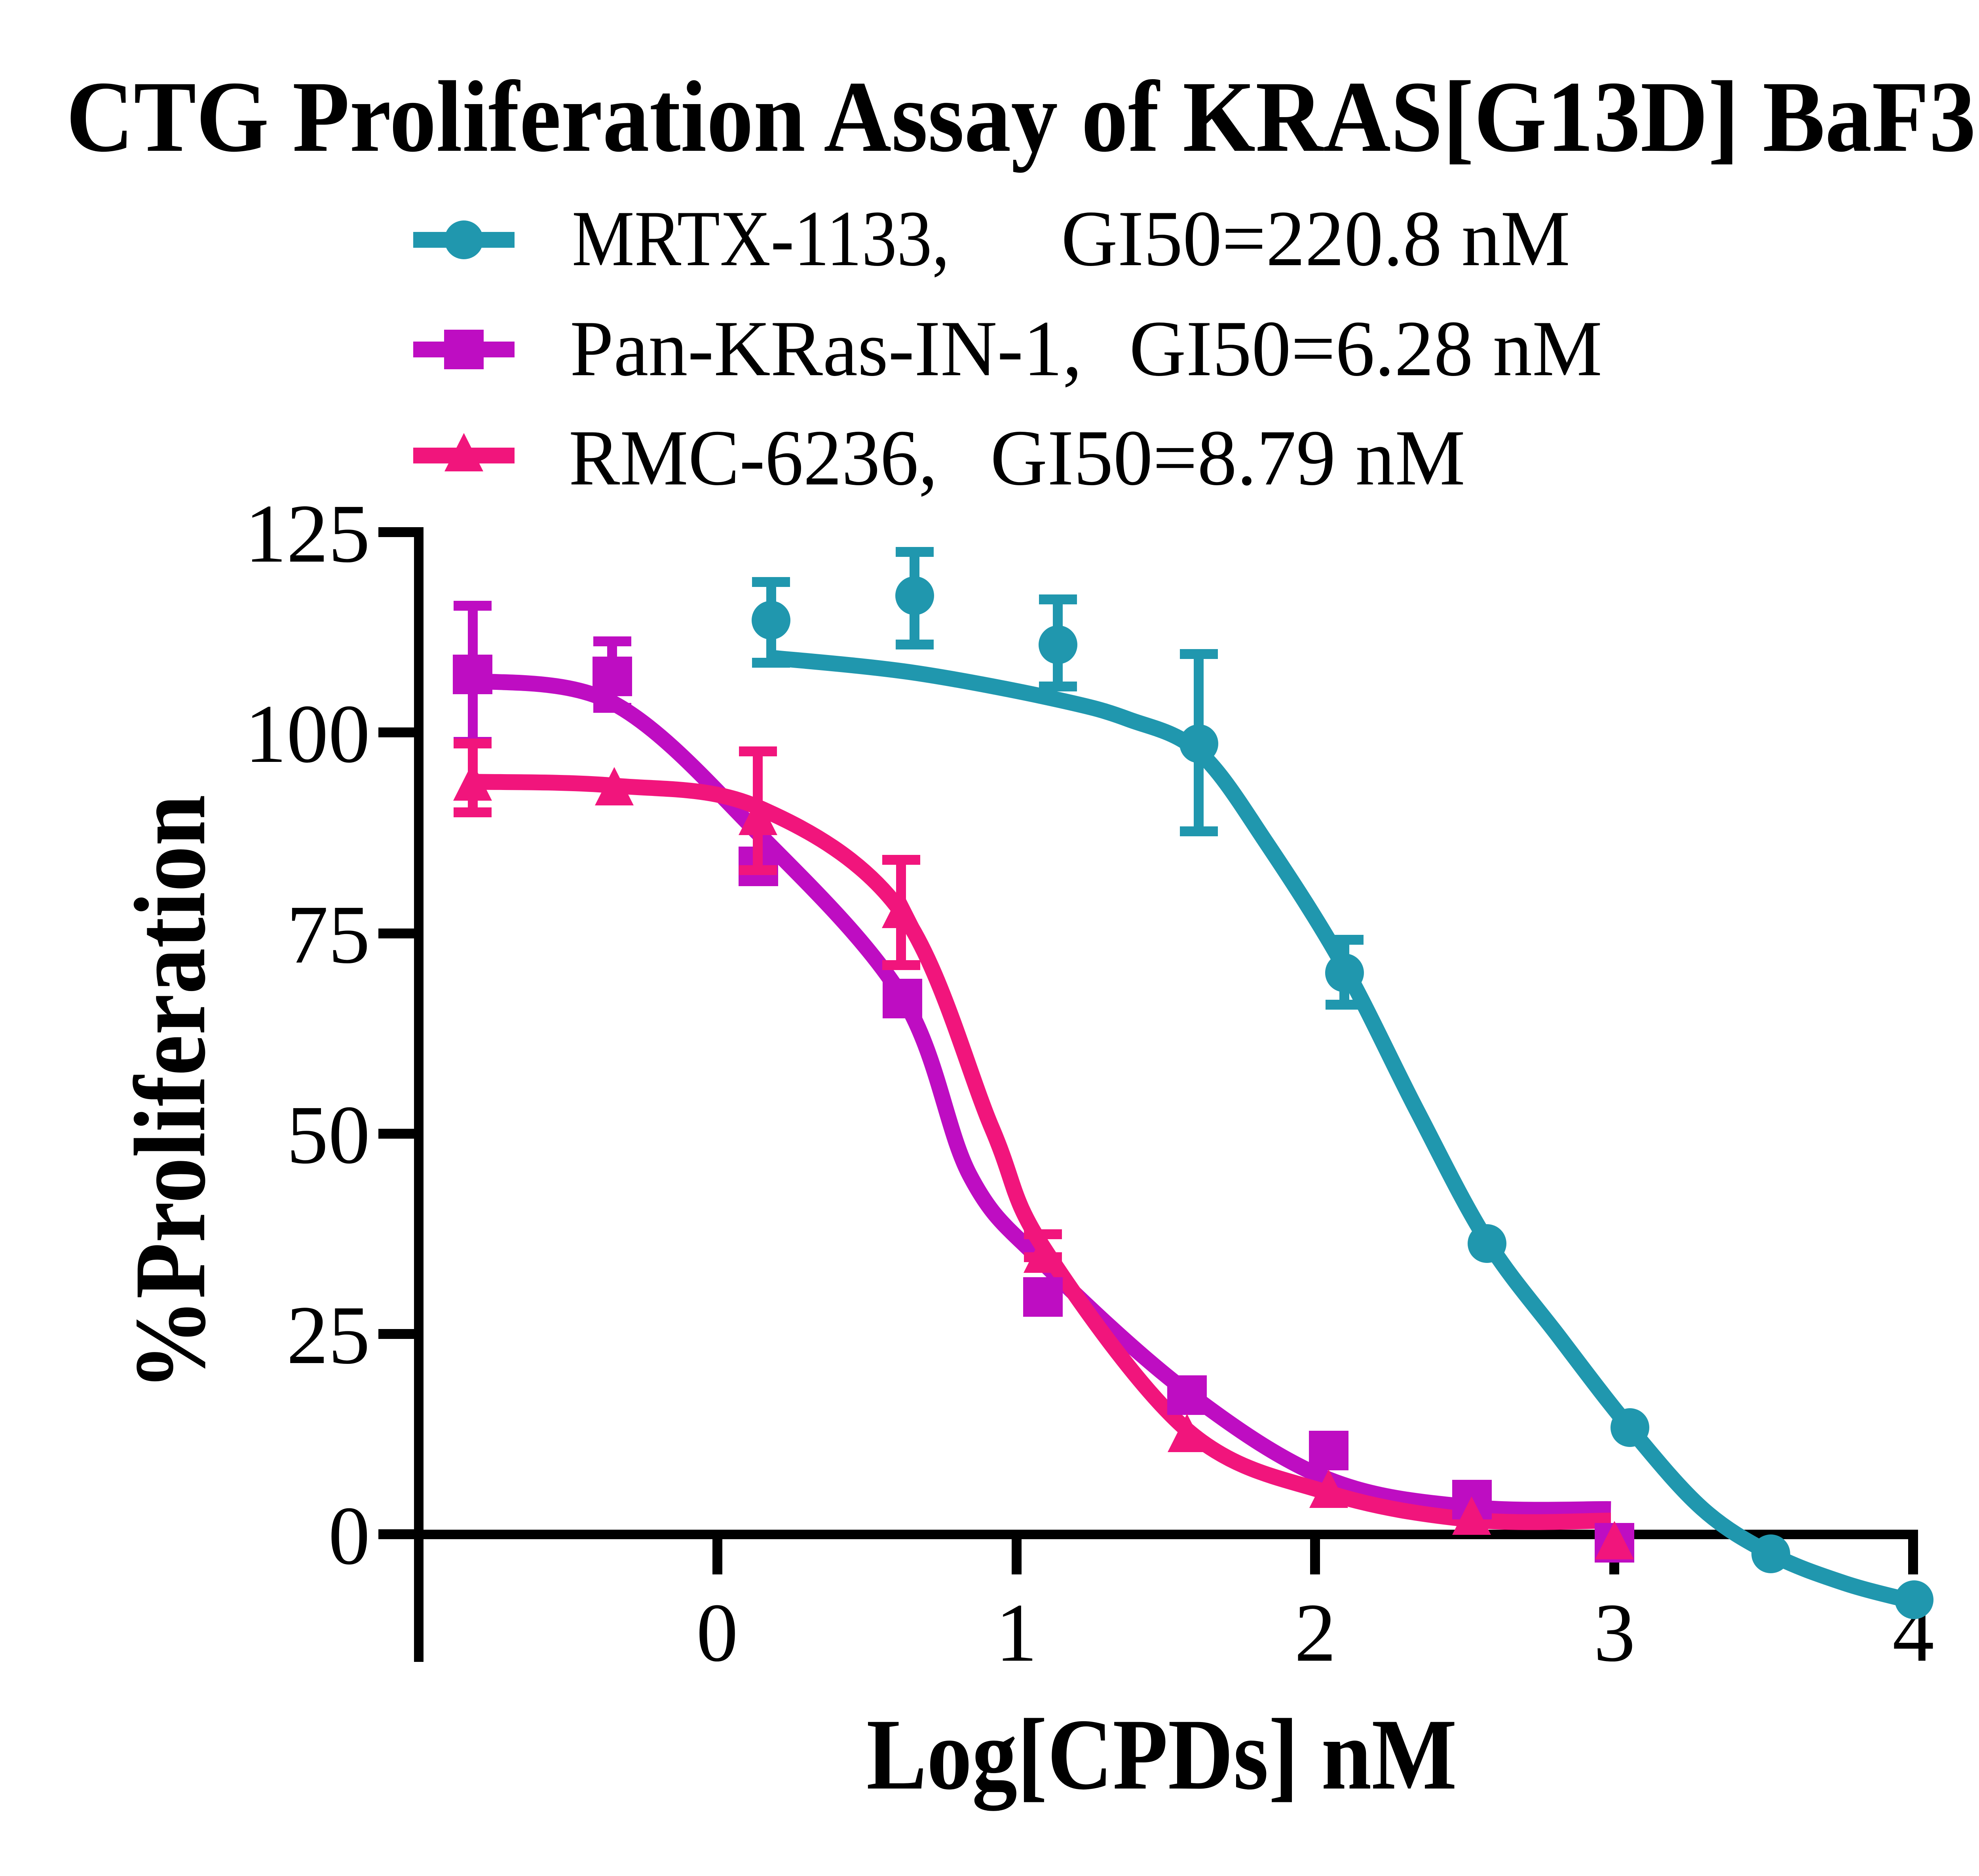 The width and height of the screenshot is (1979, 1876). I want to click on svg-text: GI50=220.8 nM, so click(1315, 239).